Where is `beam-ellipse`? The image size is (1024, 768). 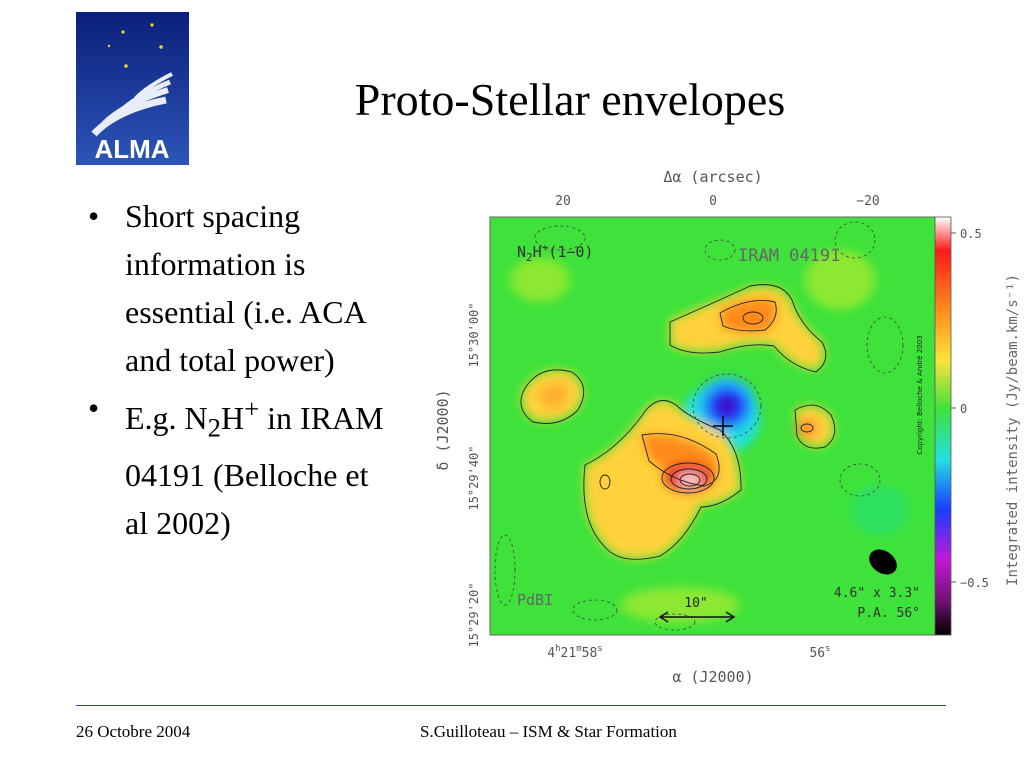
beam-ellipse is located at coordinates (883, 562).